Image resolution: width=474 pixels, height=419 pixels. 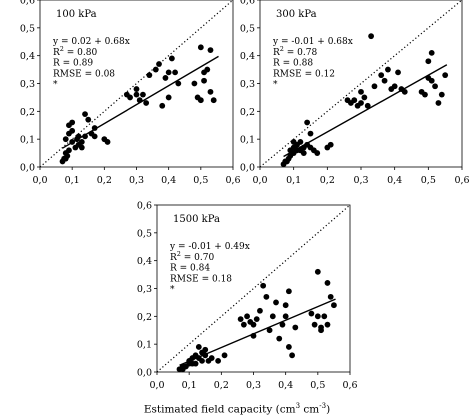 What do you see at coordinates (84, 74) in the screenshot?
I see `rmse-value: RMSE = 0.08` at bounding box center [84, 74].